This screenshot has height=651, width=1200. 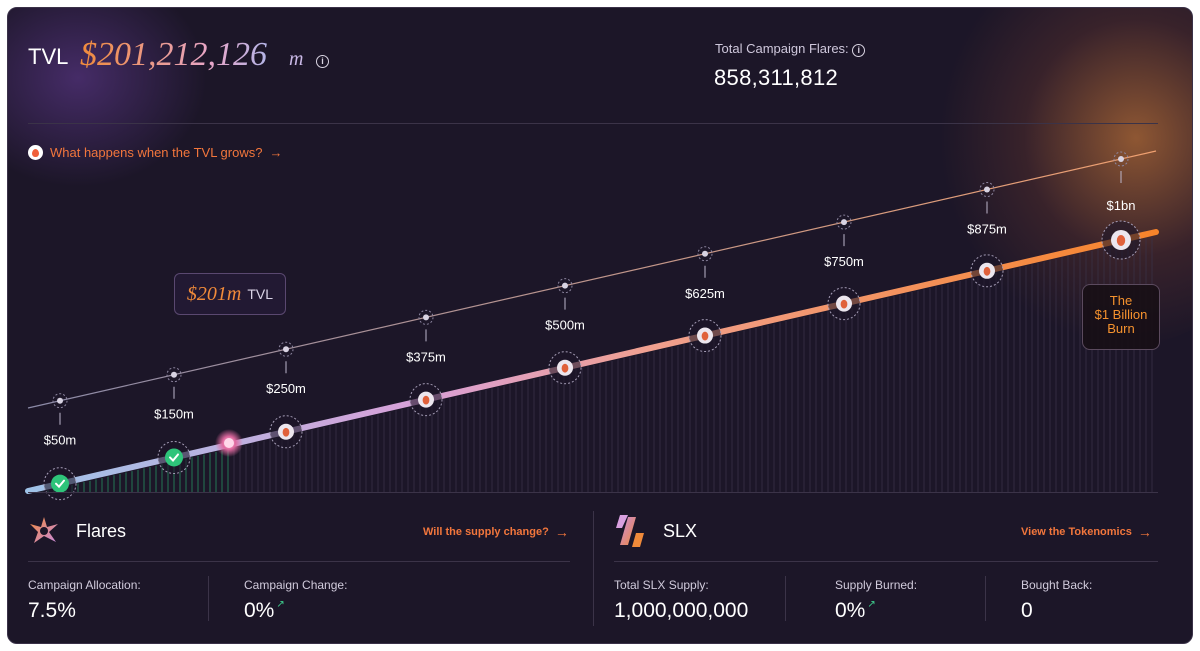 I want to click on milestone-2: $250m, so click(x=286, y=395).